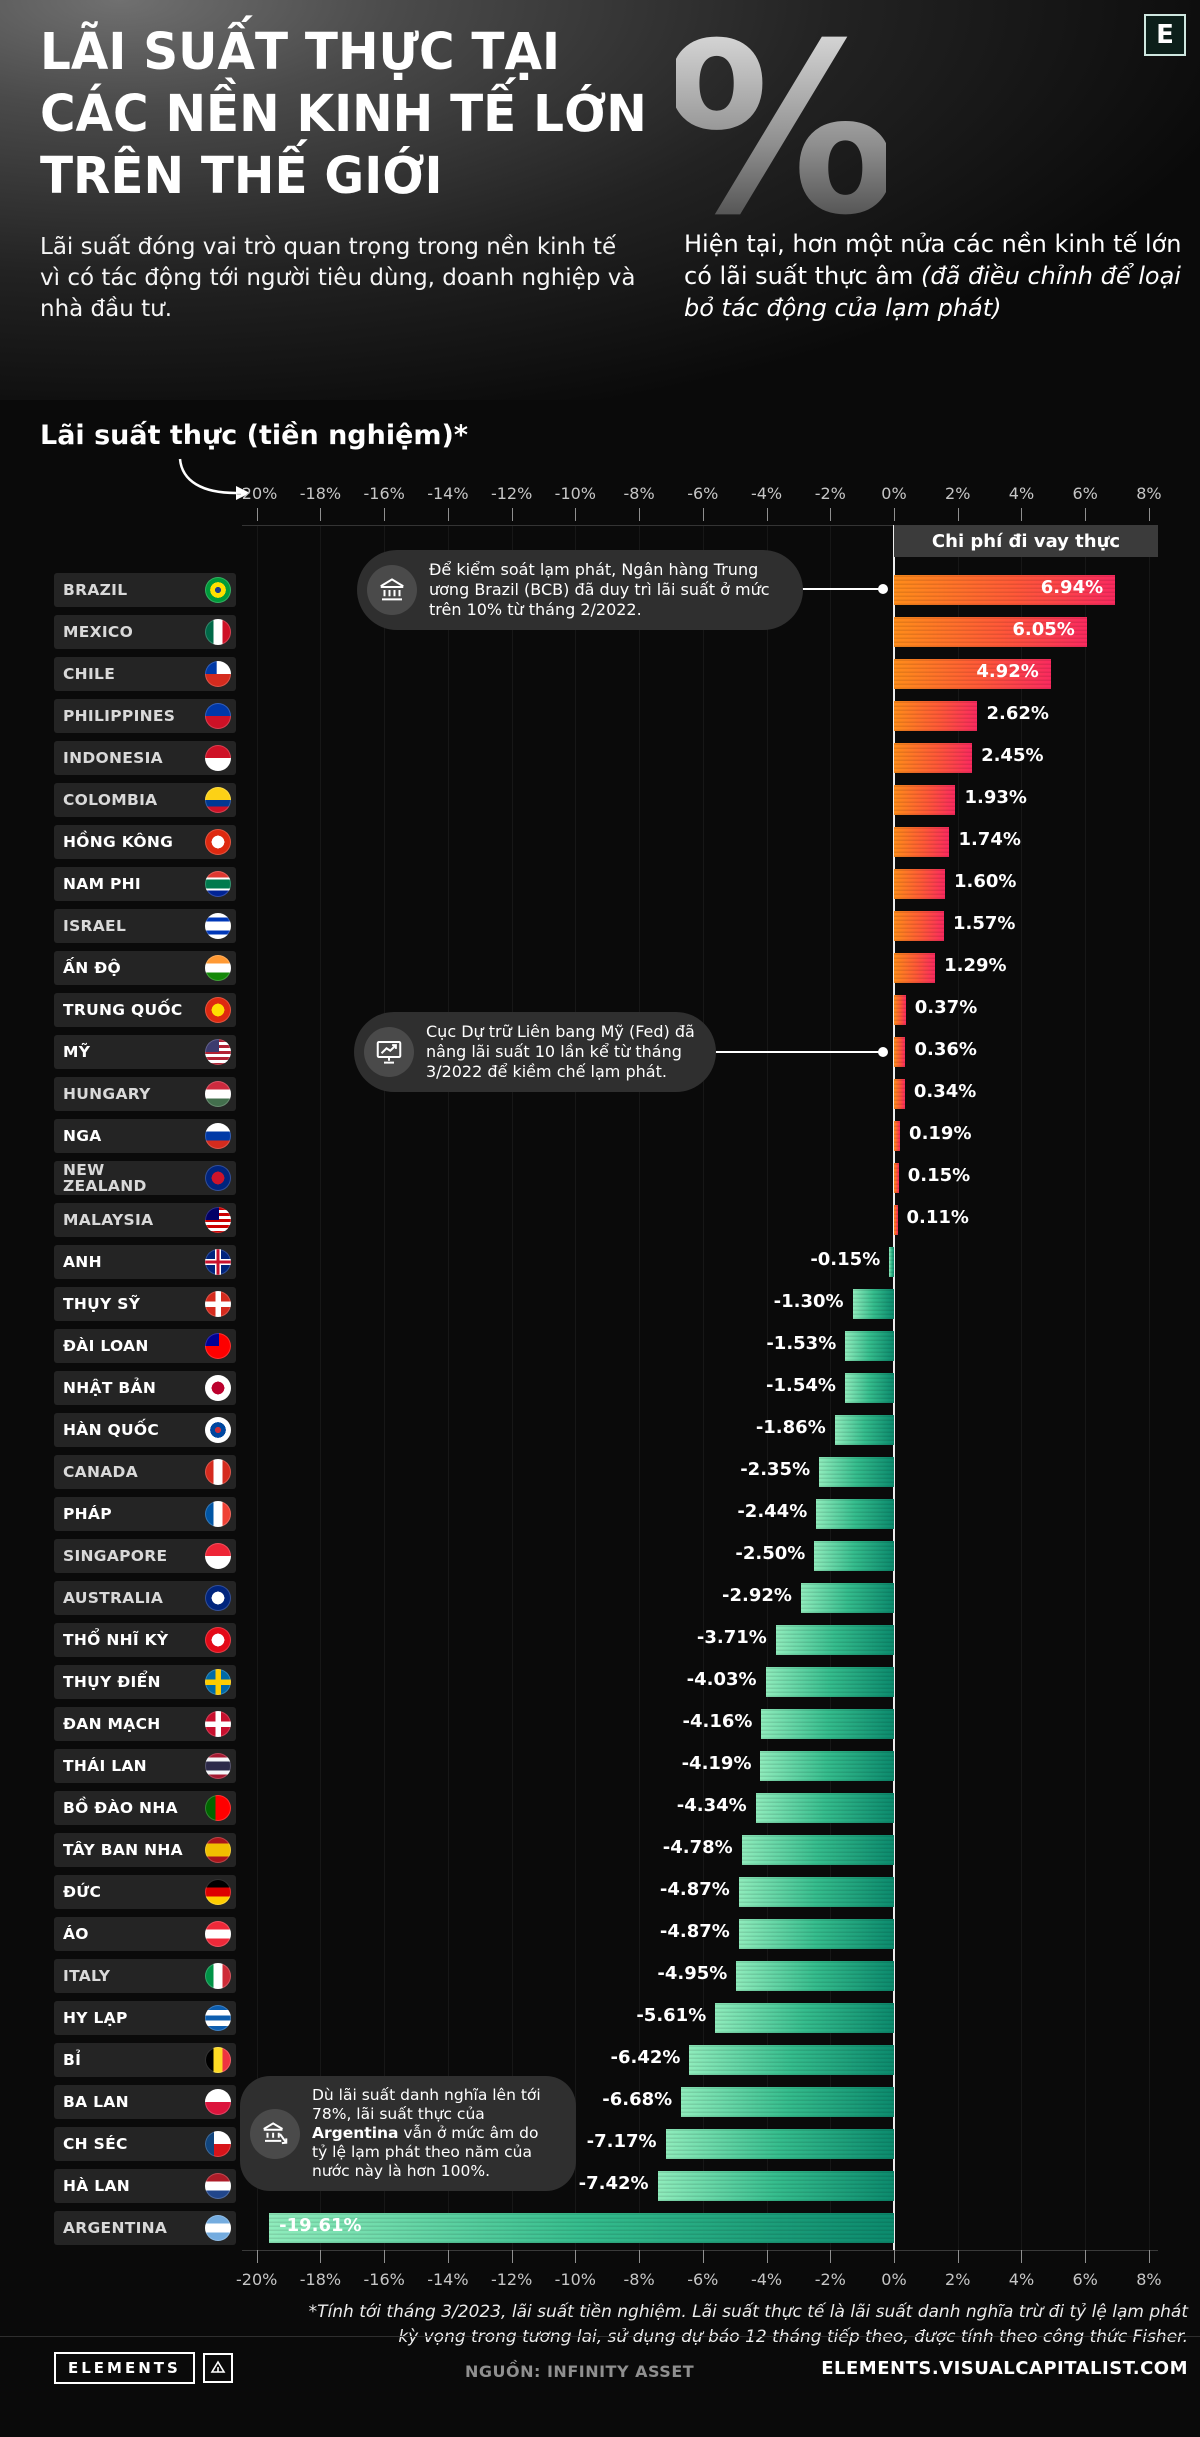 This screenshot has height=2437, width=1200. Describe the element at coordinates (600, 1556) in the screenshot. I see `chart-row: SINGAPORE -2.50%` at that location.